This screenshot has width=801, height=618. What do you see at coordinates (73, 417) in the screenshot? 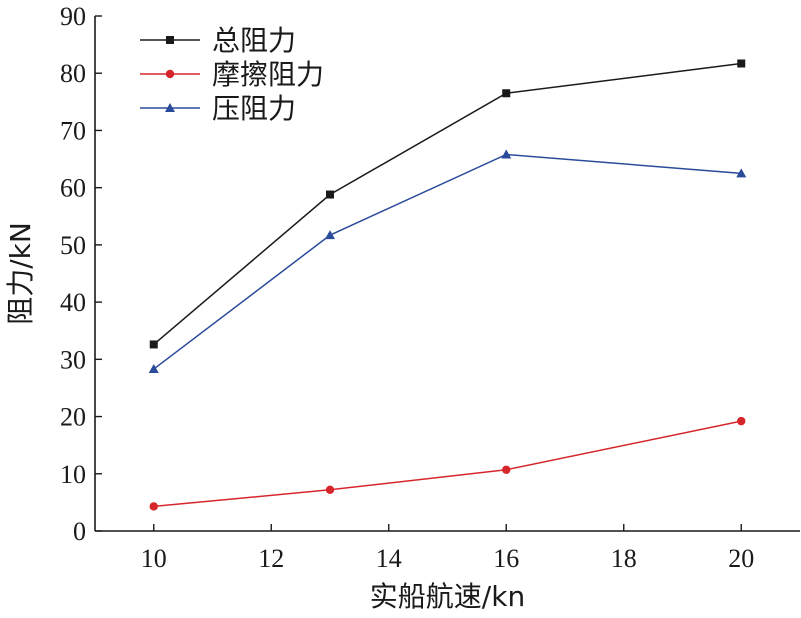
I see `y-tick-label: 20` at bounding box center [73, 417].